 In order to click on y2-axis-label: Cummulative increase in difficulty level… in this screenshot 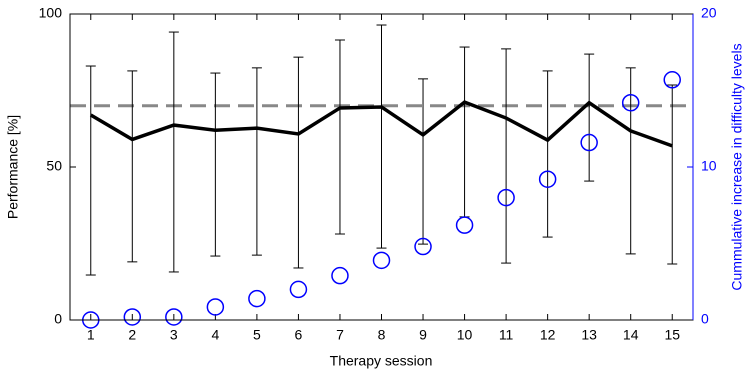, I will do `click(737, 166)`.